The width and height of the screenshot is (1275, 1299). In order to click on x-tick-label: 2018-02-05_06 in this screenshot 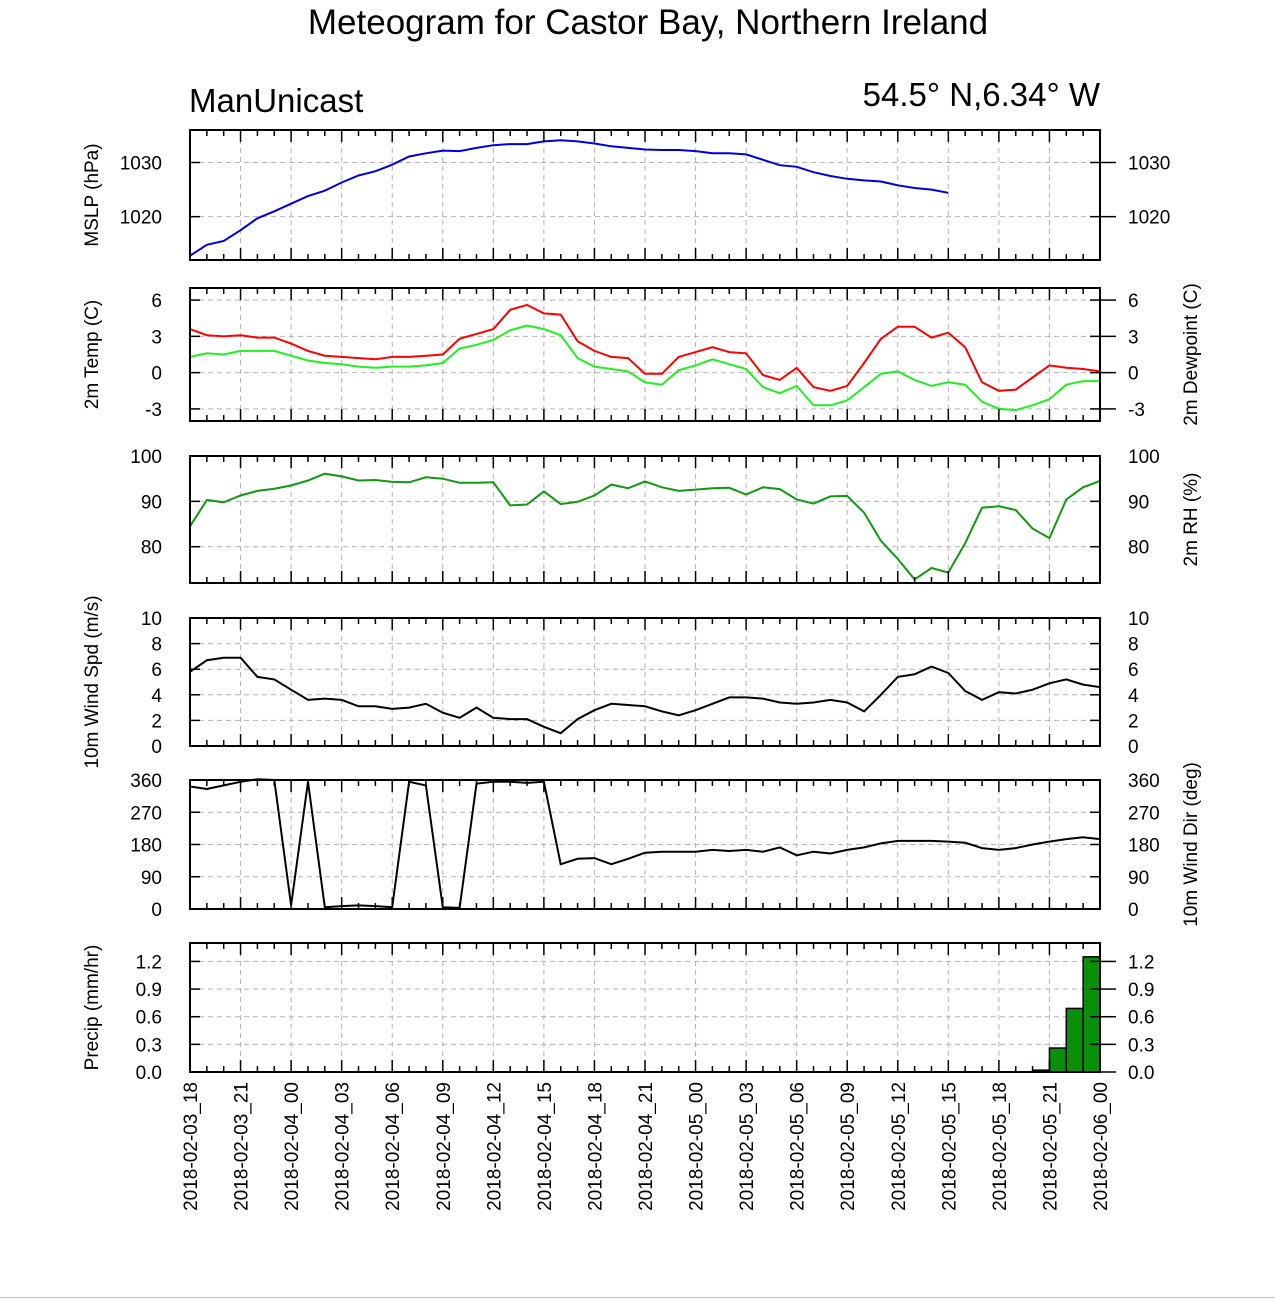, I will do `click(798, 1146)`.